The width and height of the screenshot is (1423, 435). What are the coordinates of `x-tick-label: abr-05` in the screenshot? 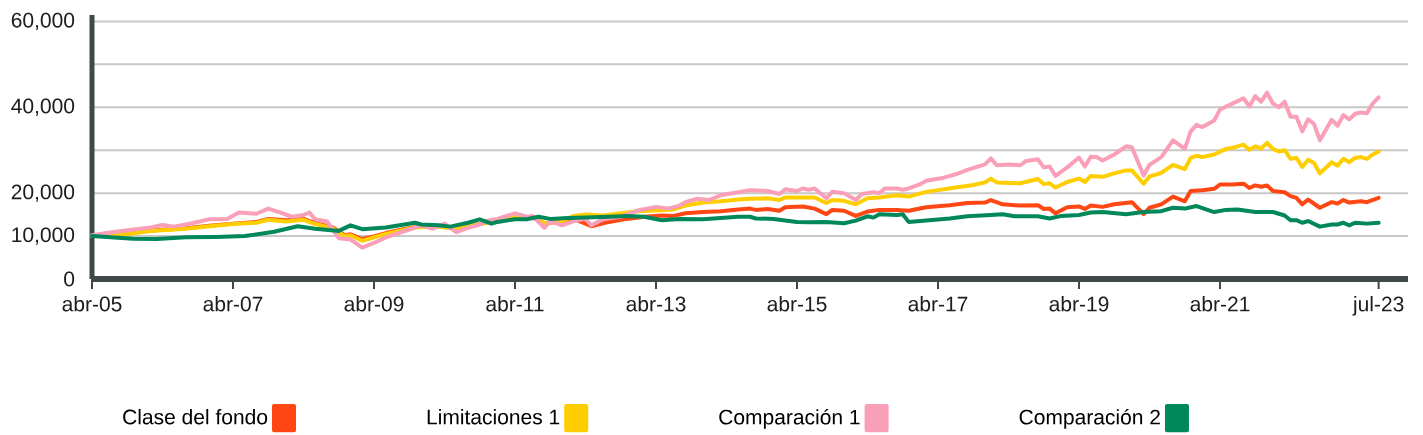 It's located at (92, 304).